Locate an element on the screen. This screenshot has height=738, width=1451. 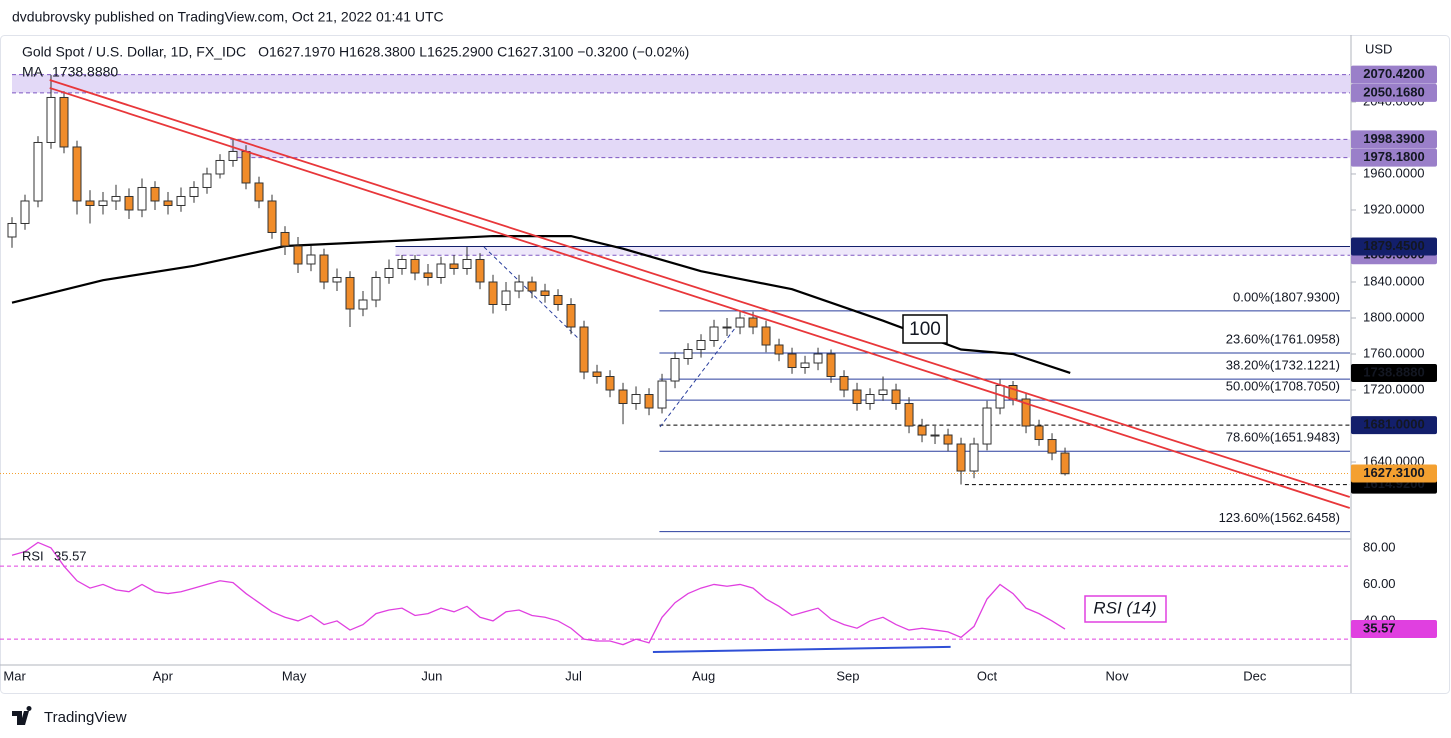
level-price-box is located at coordinates (1394, 425).